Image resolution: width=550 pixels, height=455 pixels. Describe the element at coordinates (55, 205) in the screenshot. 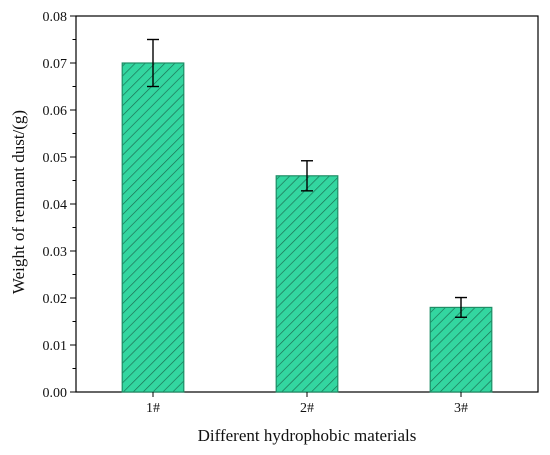

I see `y-tick-label: 0.04` at that location.